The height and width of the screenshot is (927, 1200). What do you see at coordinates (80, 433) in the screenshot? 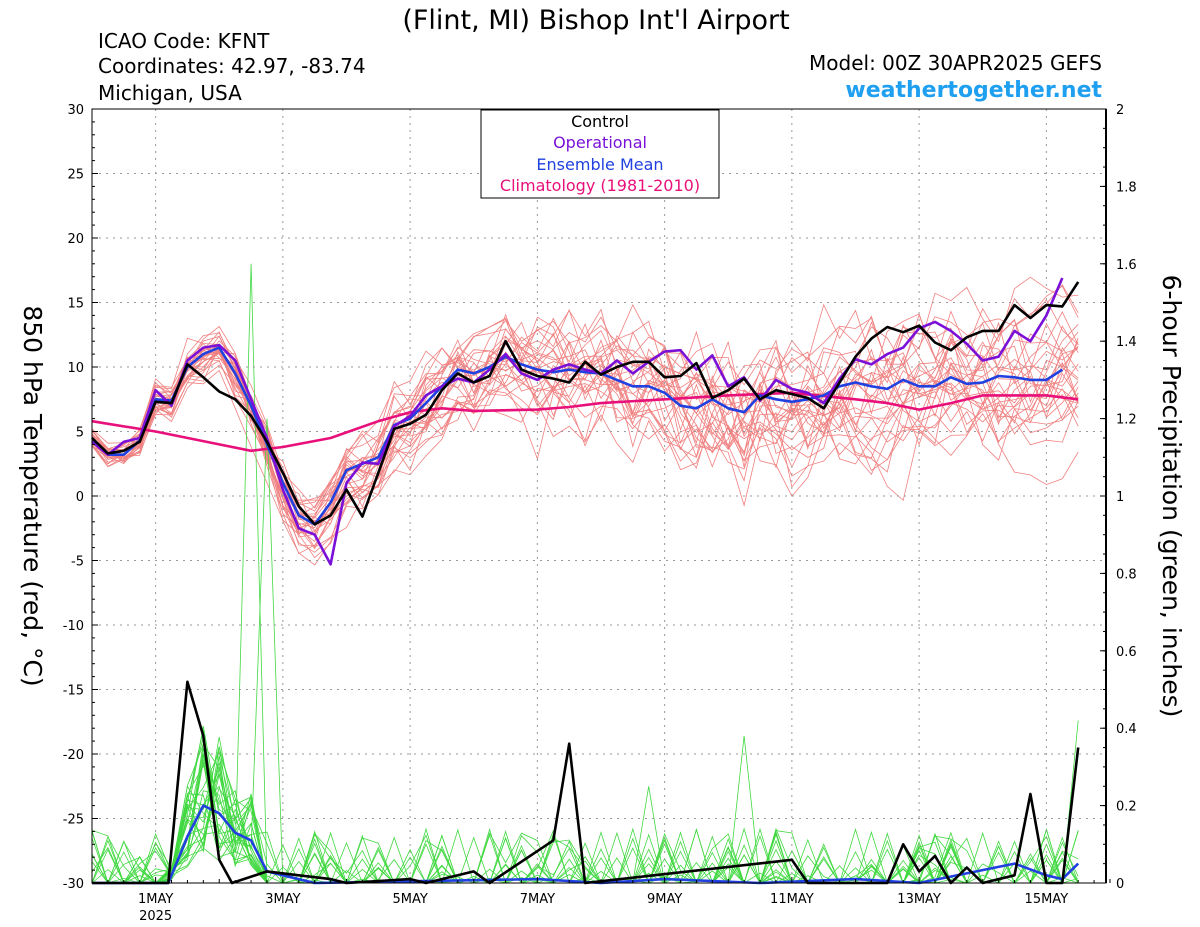
I see `y-tick-label: 5` at bounding box center [80, 433].